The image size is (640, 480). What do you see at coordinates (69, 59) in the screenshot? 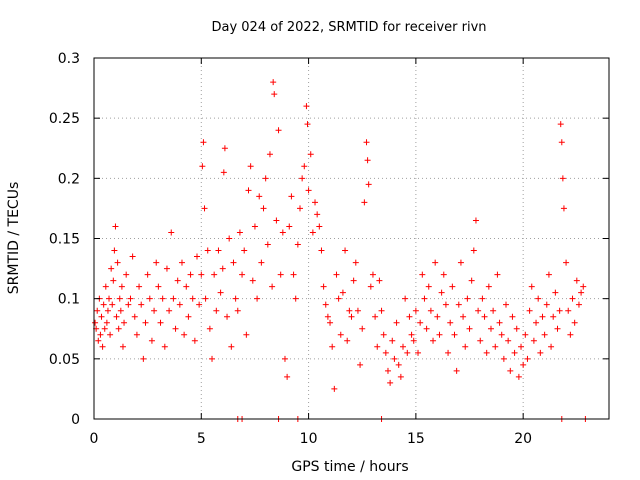
I see `y-tick-label: 0.3` at bounding box center [69, 59].